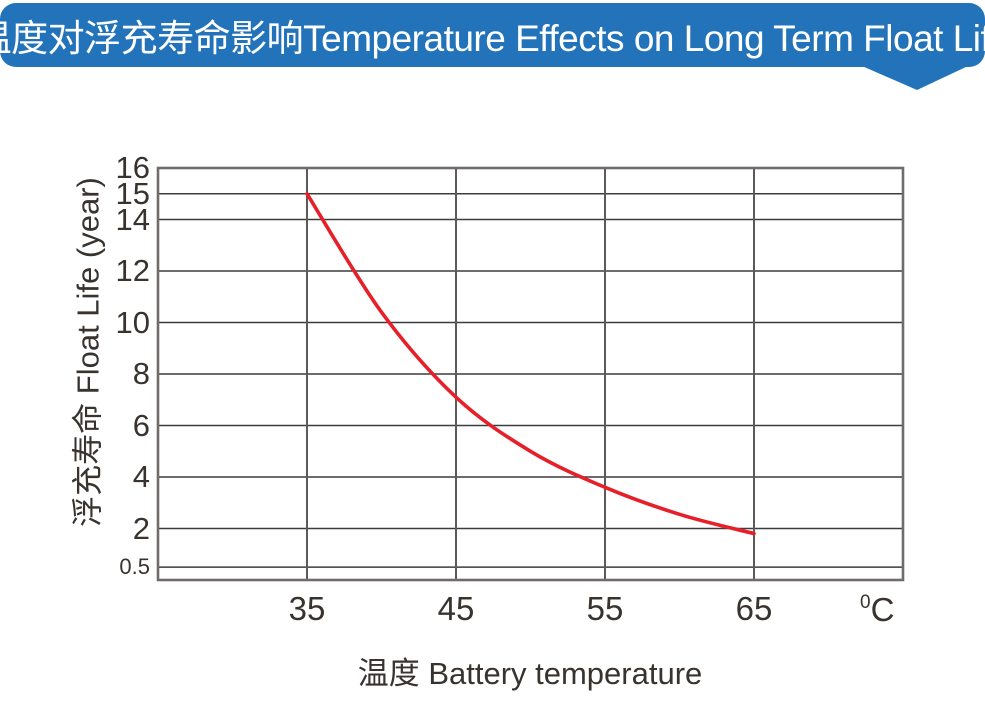  What do you see at coordinates (882, 609) in the screenshot?
I see `celsius-letter: C` at bounding box center [882, 609].